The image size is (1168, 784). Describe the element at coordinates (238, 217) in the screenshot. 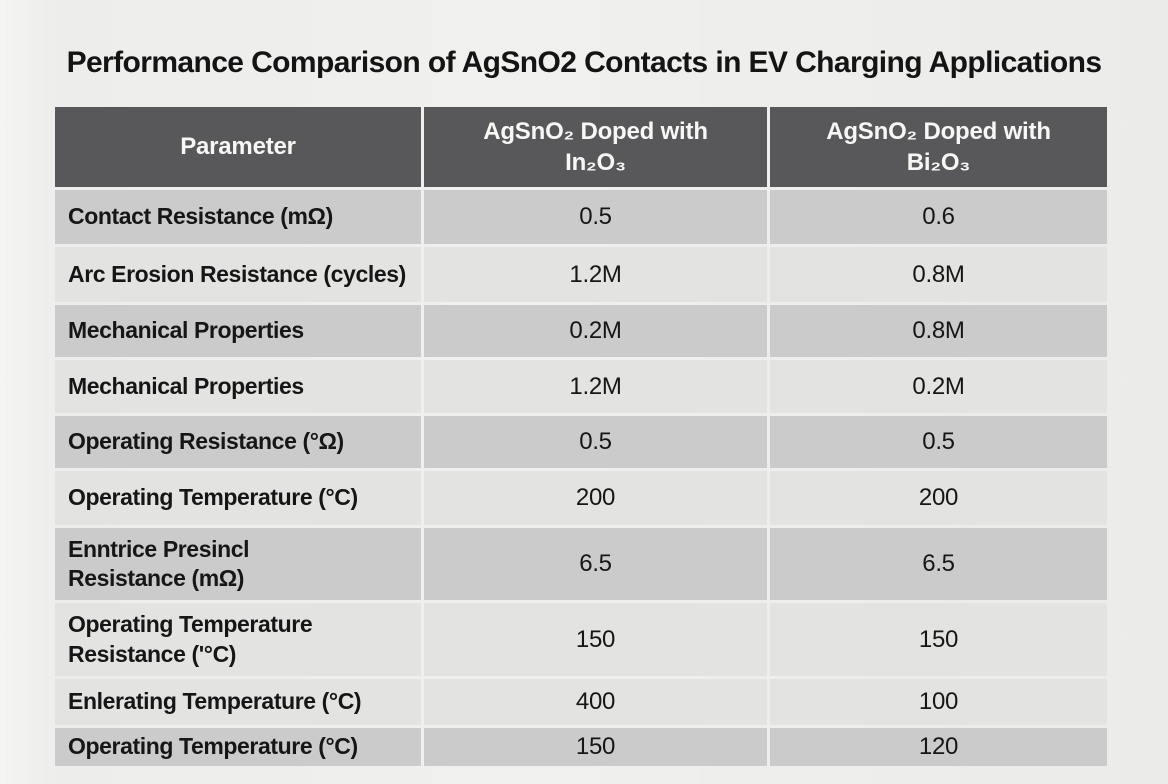

I see `row-label: Contact Resistance (mΩ)` at that location.